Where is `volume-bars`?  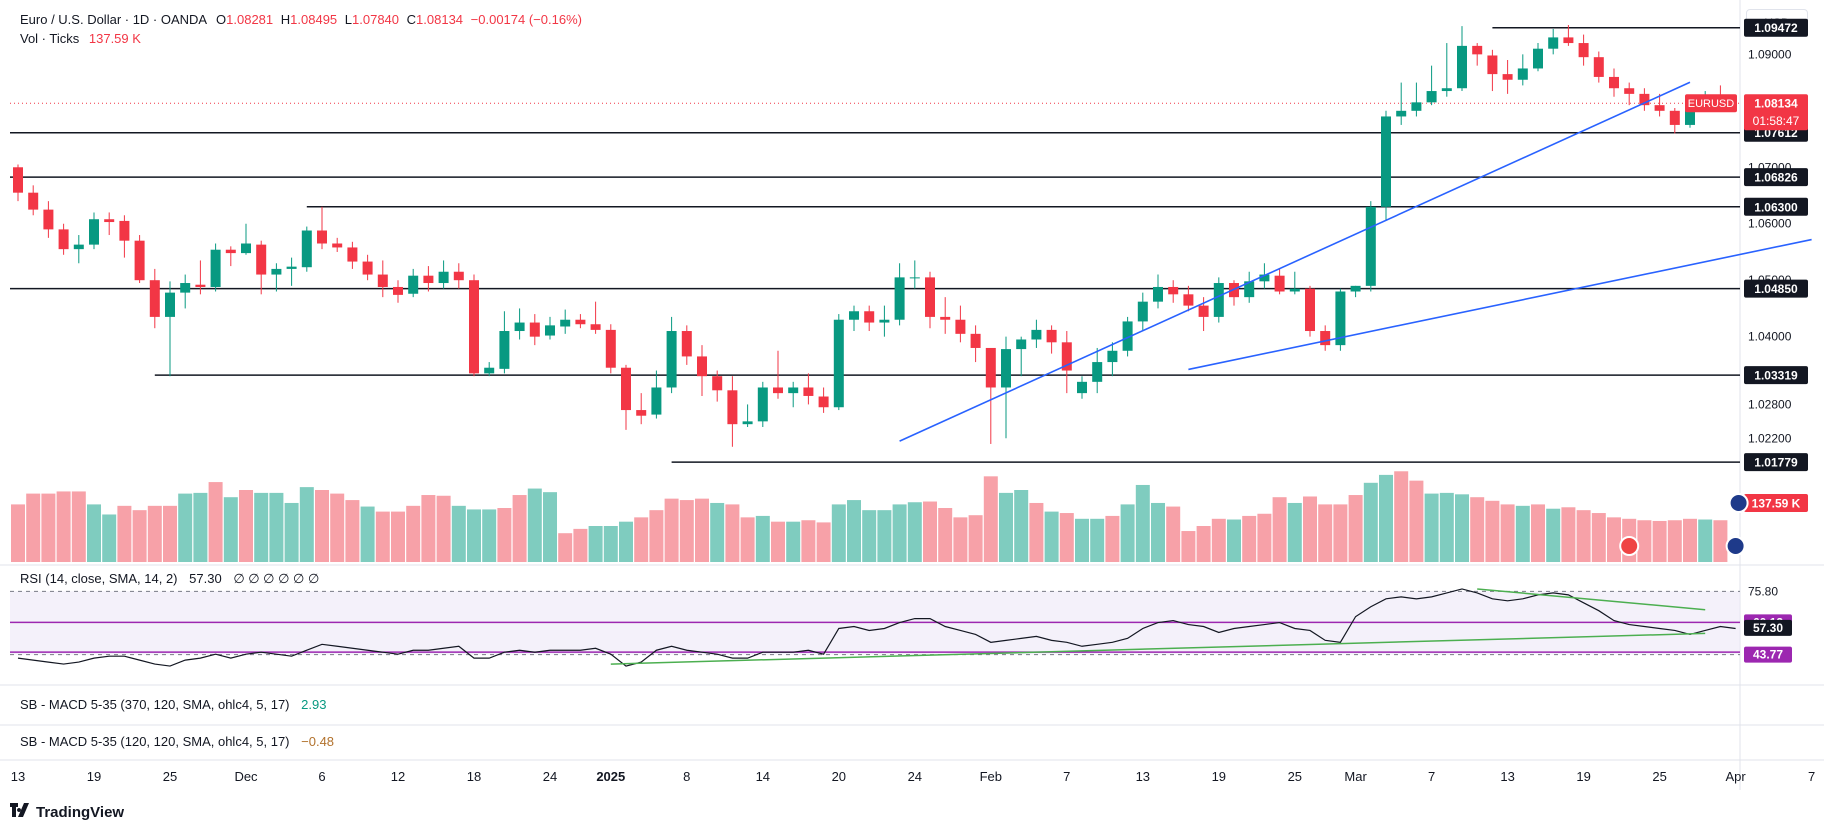 volume-bars is located at coordinates (869, 516).